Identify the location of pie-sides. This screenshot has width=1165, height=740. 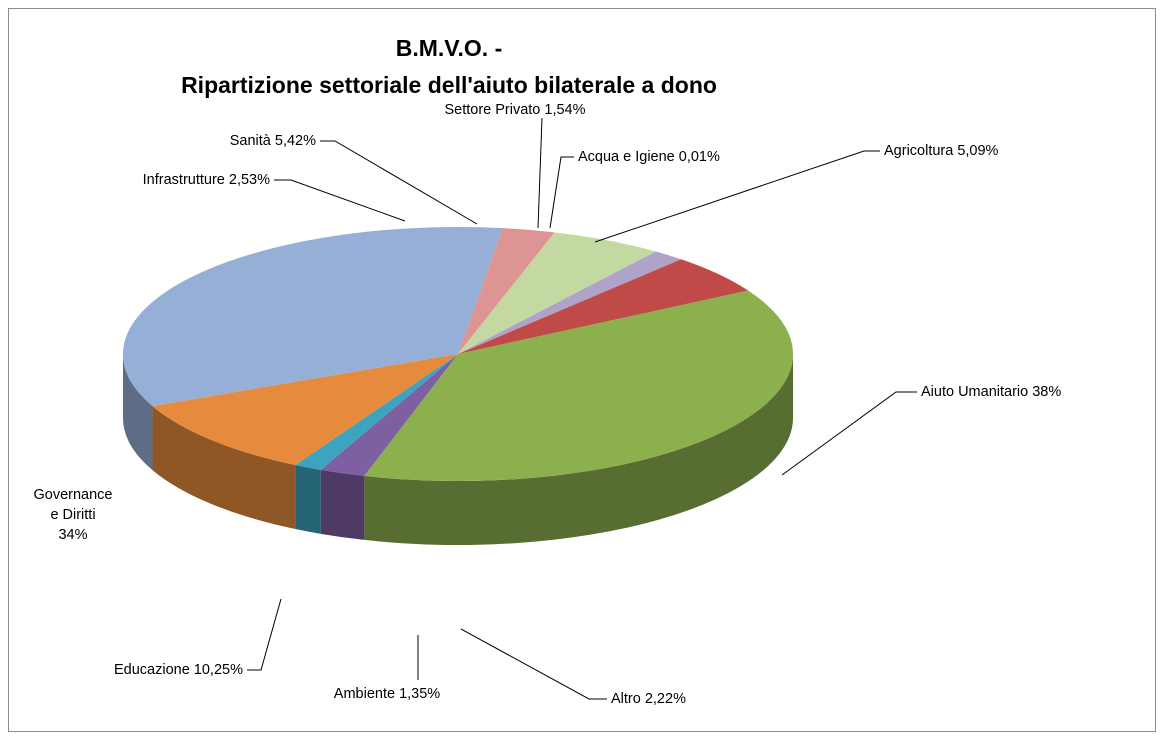
(458, 449).